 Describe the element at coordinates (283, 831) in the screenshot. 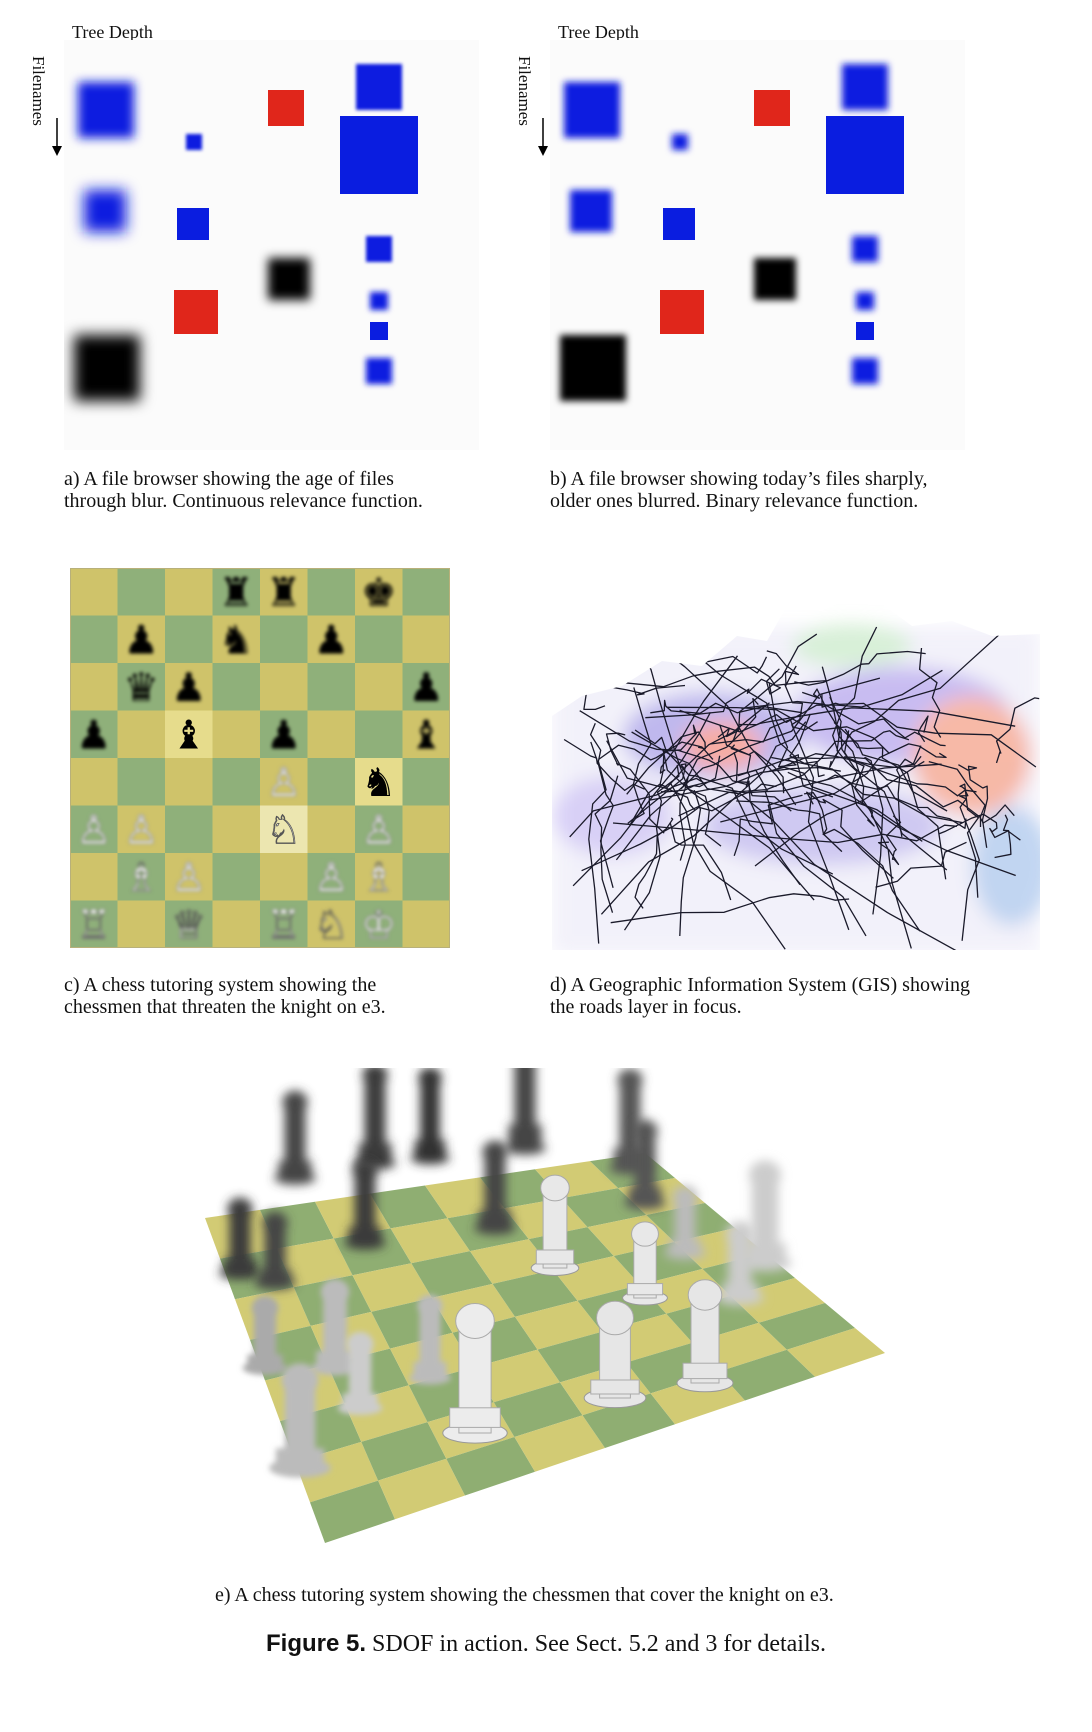

I see `chess-piece: ♘` at that location.